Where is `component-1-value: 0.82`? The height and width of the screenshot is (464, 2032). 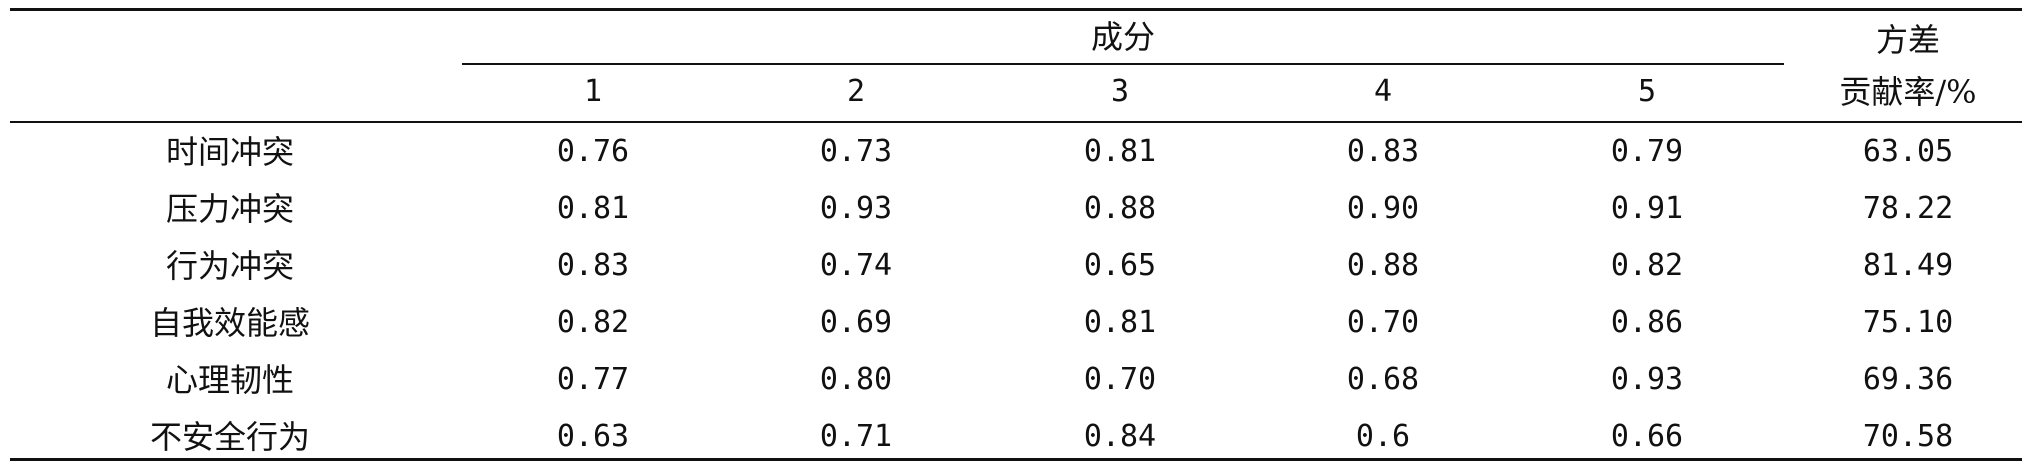 component-1-value: 0.82 is located at coordinates (593, 322).